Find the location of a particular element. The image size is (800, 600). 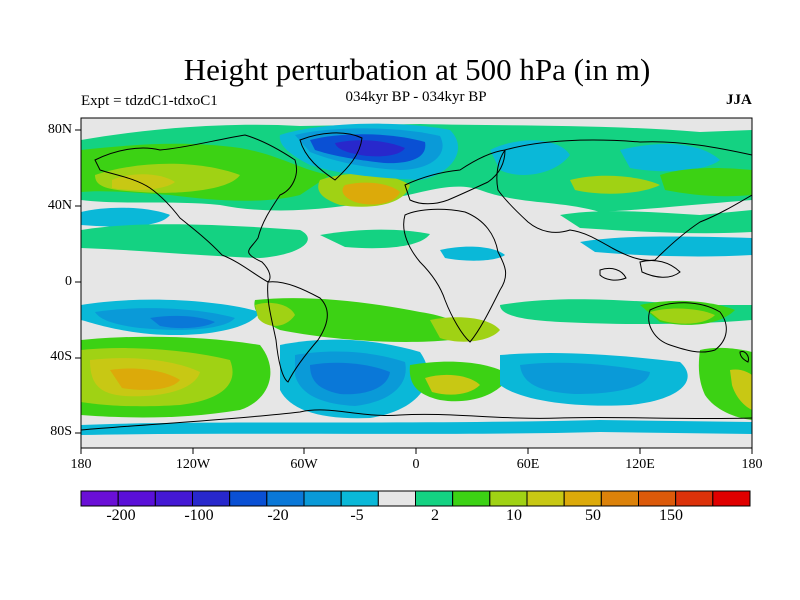

period-label: 034kyr BP - 034kyr BP is located at coordinates (416, 97).